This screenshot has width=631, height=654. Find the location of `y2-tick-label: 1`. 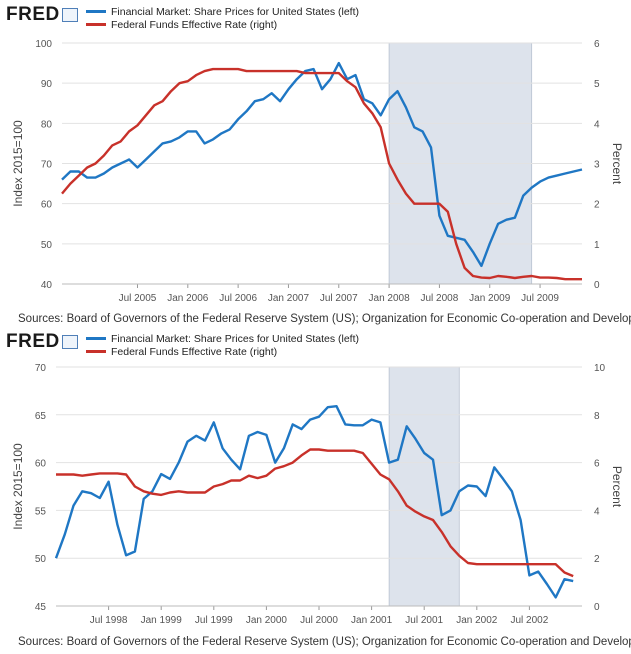

y2-tick-label: 1 is located at coordinates (597, 245).